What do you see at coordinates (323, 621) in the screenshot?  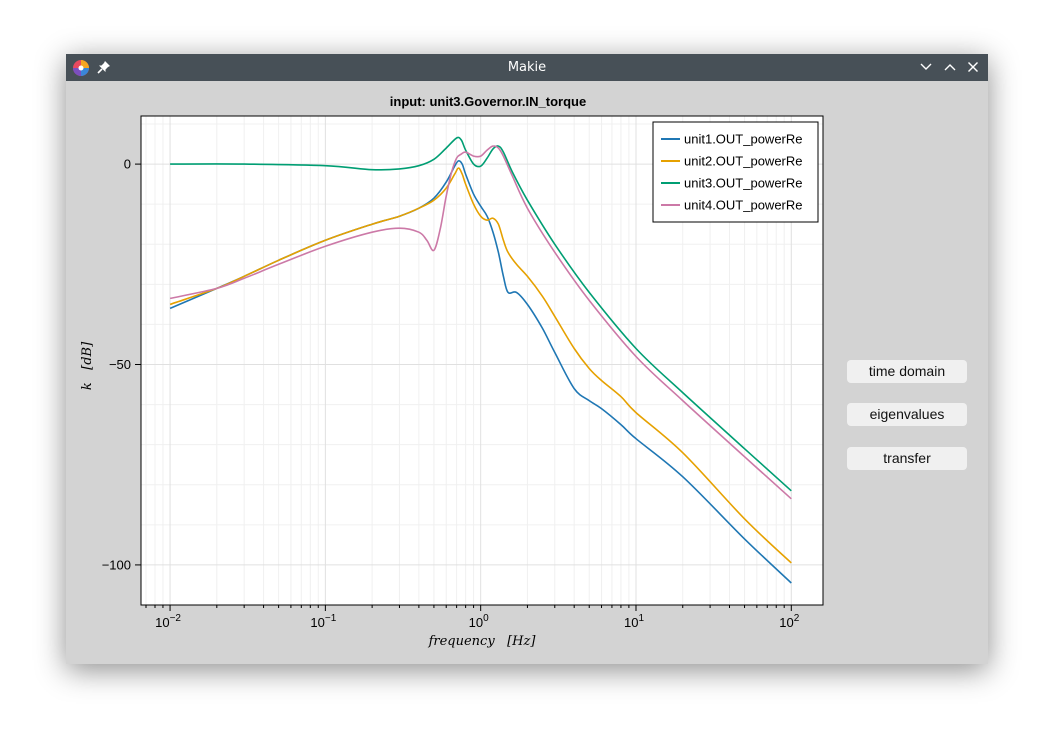 I see `x-tick-label: 10⁻¹` at bounding box center [323, 621].